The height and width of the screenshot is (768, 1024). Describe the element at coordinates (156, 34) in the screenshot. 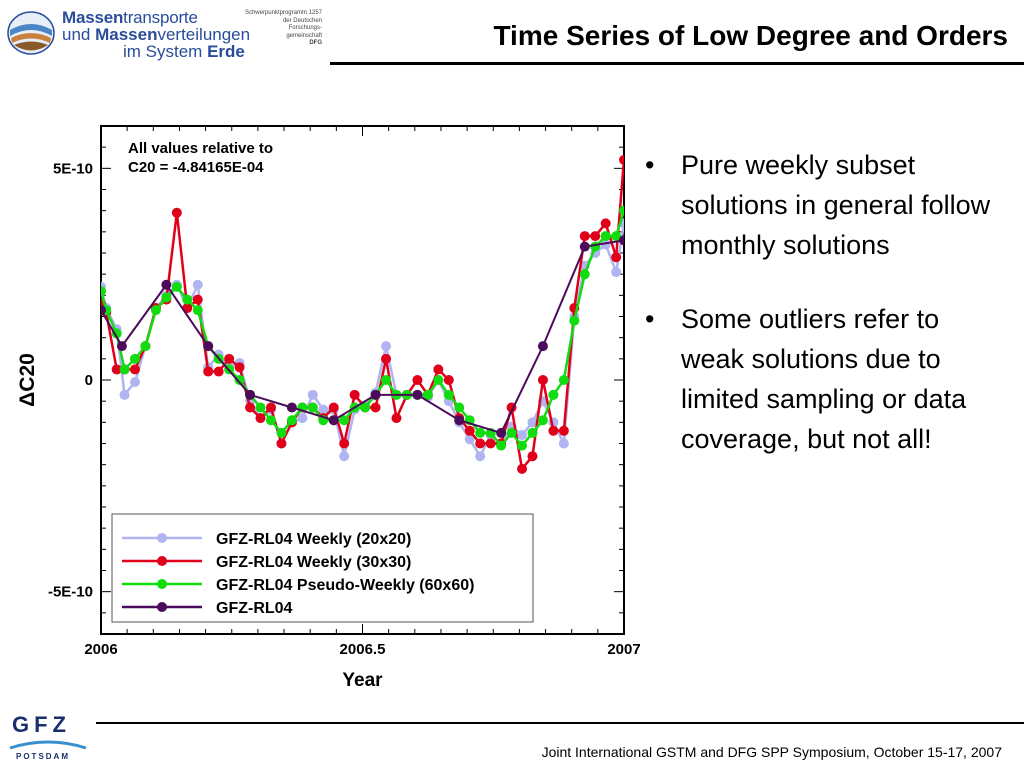

I see `logo-line-2: und Massenverteilungen` at that location.